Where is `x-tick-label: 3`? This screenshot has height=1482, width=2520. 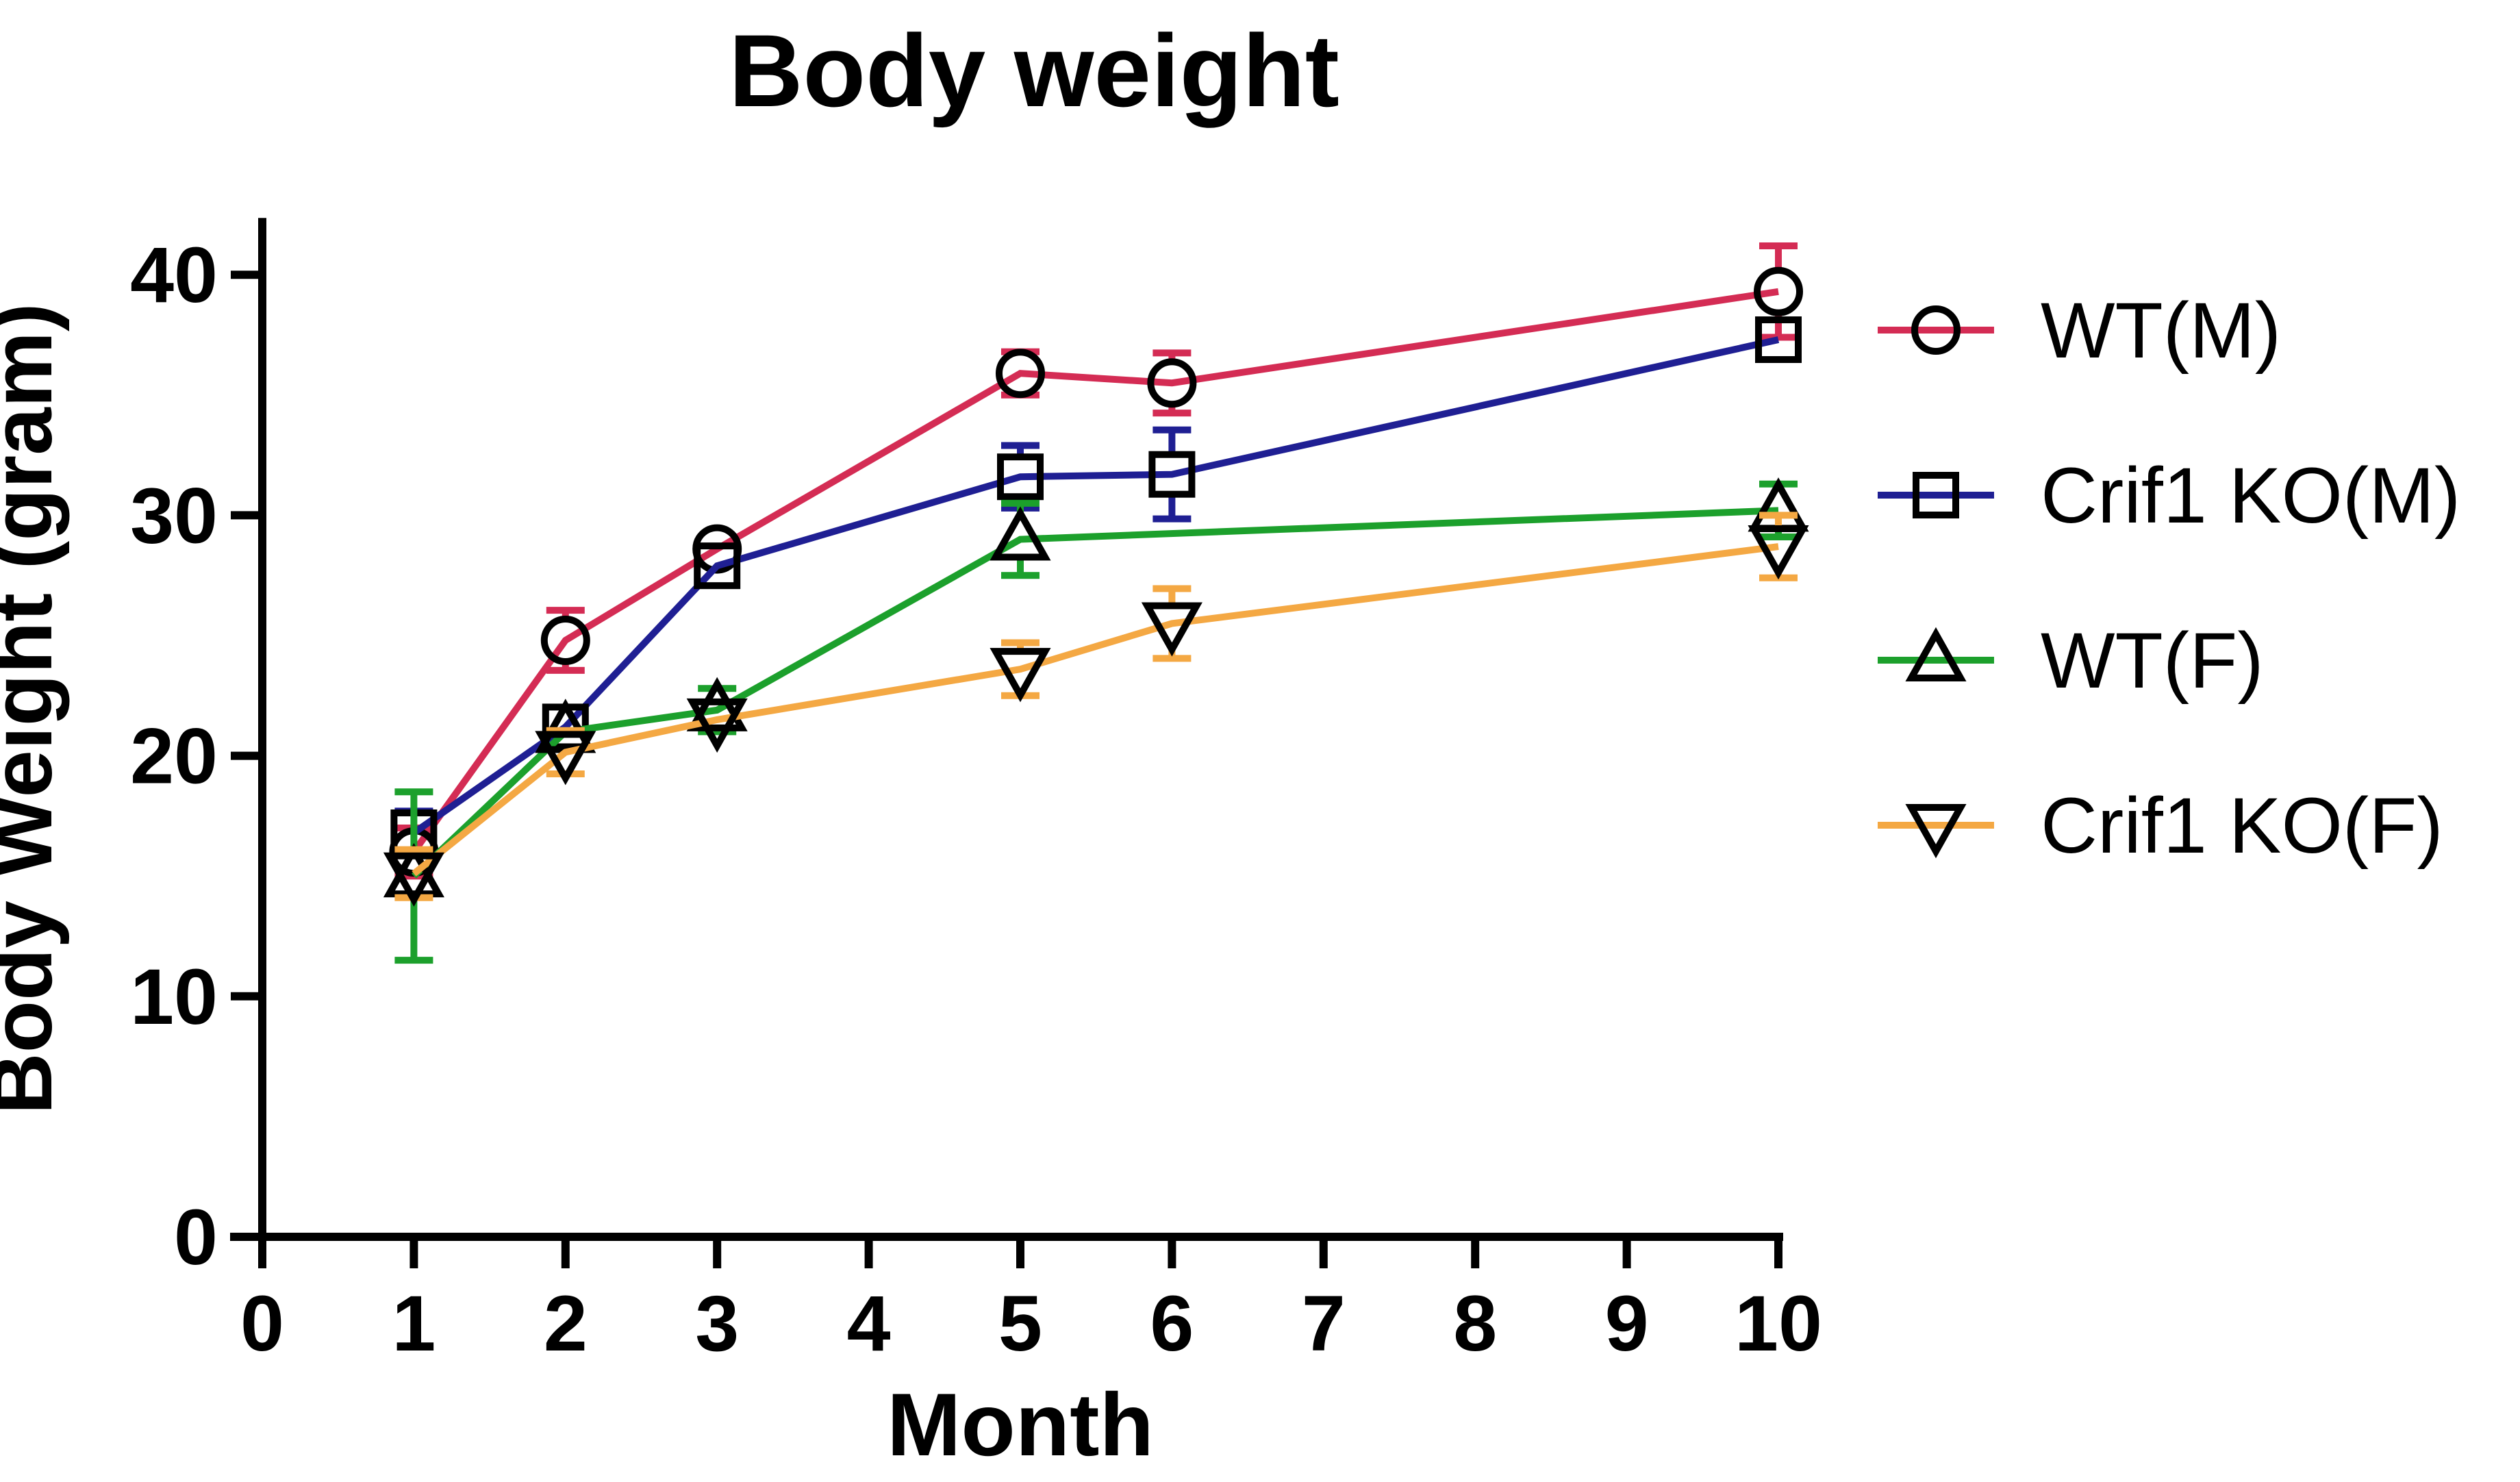
x-tick-label: 3 is located at coordinates (717, 1324).